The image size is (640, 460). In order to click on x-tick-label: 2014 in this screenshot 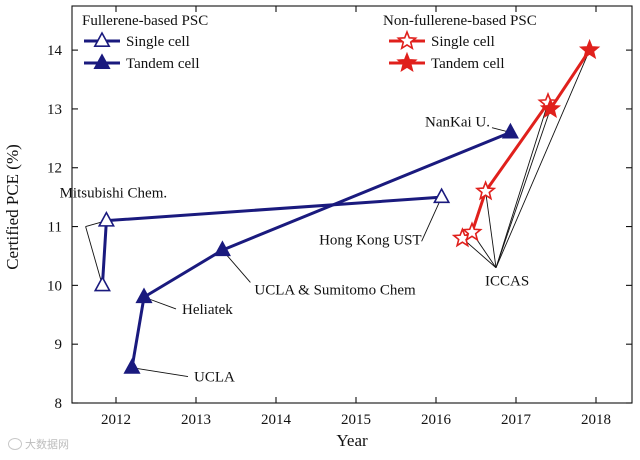, I will do `click(276, 420)`.